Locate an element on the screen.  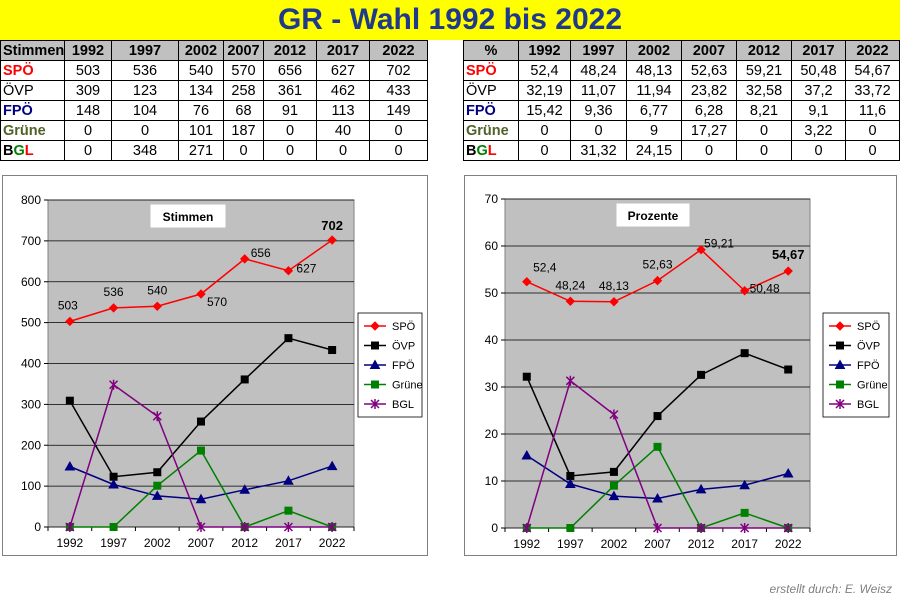
table-row: ÖVP 32,19 11,07 11,94 23,82 32,58 37,2 33,72 is located at coordinates (681, 90).